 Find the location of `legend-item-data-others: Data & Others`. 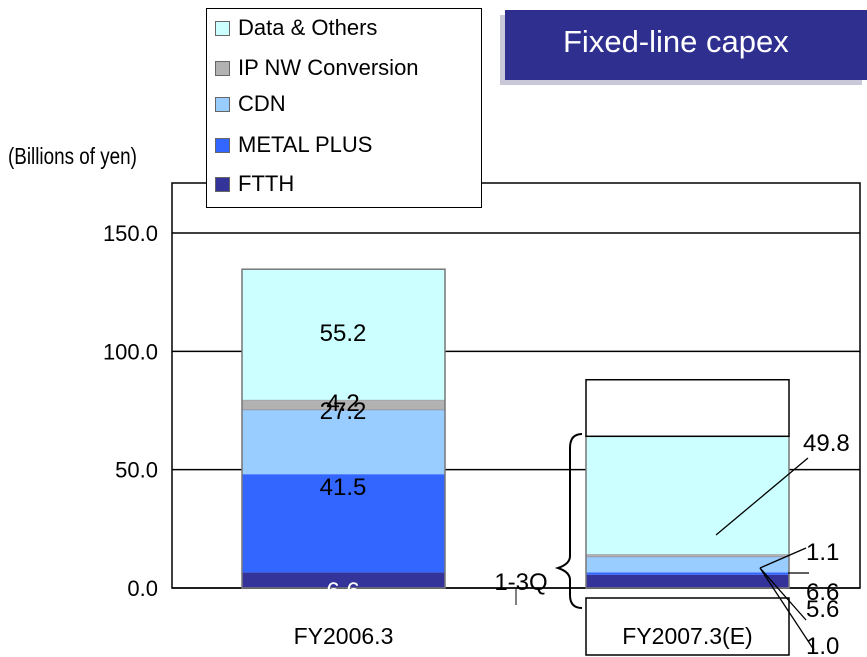

legend-item-data-others: Data & Others is located at coordinates (296, 28).